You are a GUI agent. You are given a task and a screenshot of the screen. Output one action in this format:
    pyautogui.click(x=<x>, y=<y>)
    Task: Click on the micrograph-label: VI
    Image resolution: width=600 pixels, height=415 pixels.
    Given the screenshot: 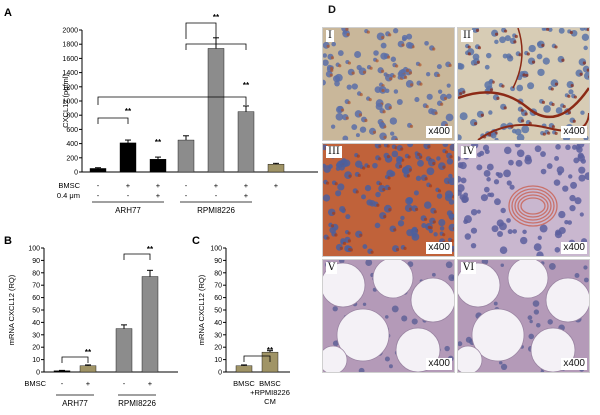 What is the action you would take?
    pyautogui.click(x=469, y=268)
    